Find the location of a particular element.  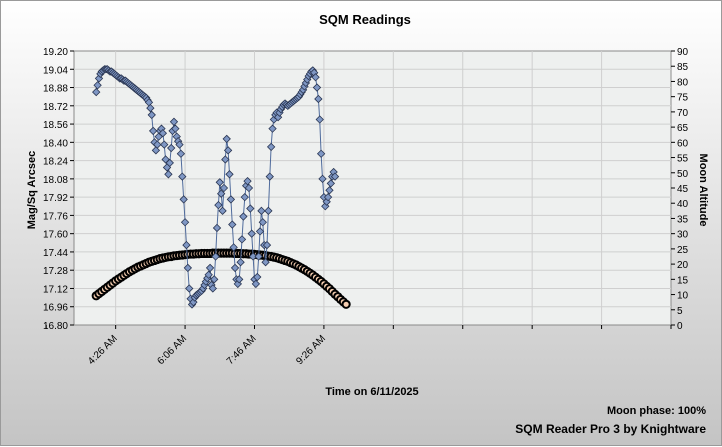

y-tick-label: 18.40 is located at coordinates (55, 143).